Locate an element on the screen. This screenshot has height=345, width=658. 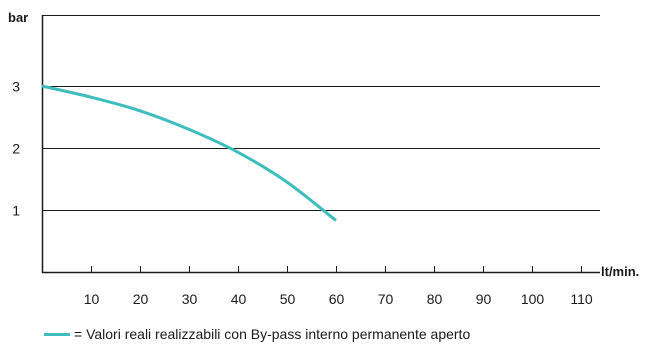
x-tick-label: 40 is located at coordinates (239, 299).